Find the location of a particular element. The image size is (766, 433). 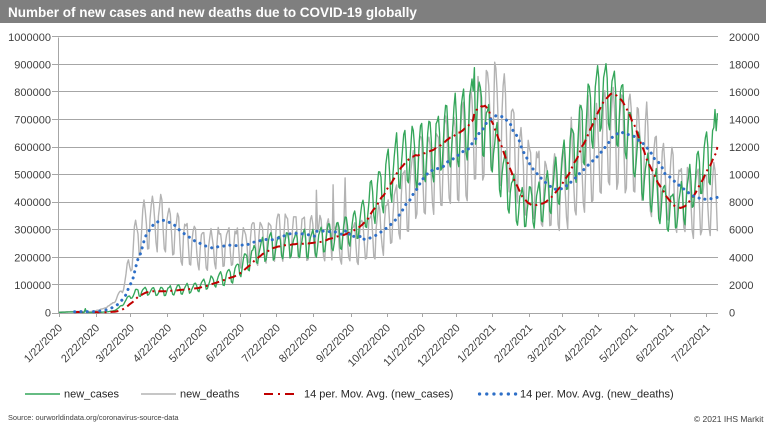

svg-text: 16000 is located at coordinates (744, 93).